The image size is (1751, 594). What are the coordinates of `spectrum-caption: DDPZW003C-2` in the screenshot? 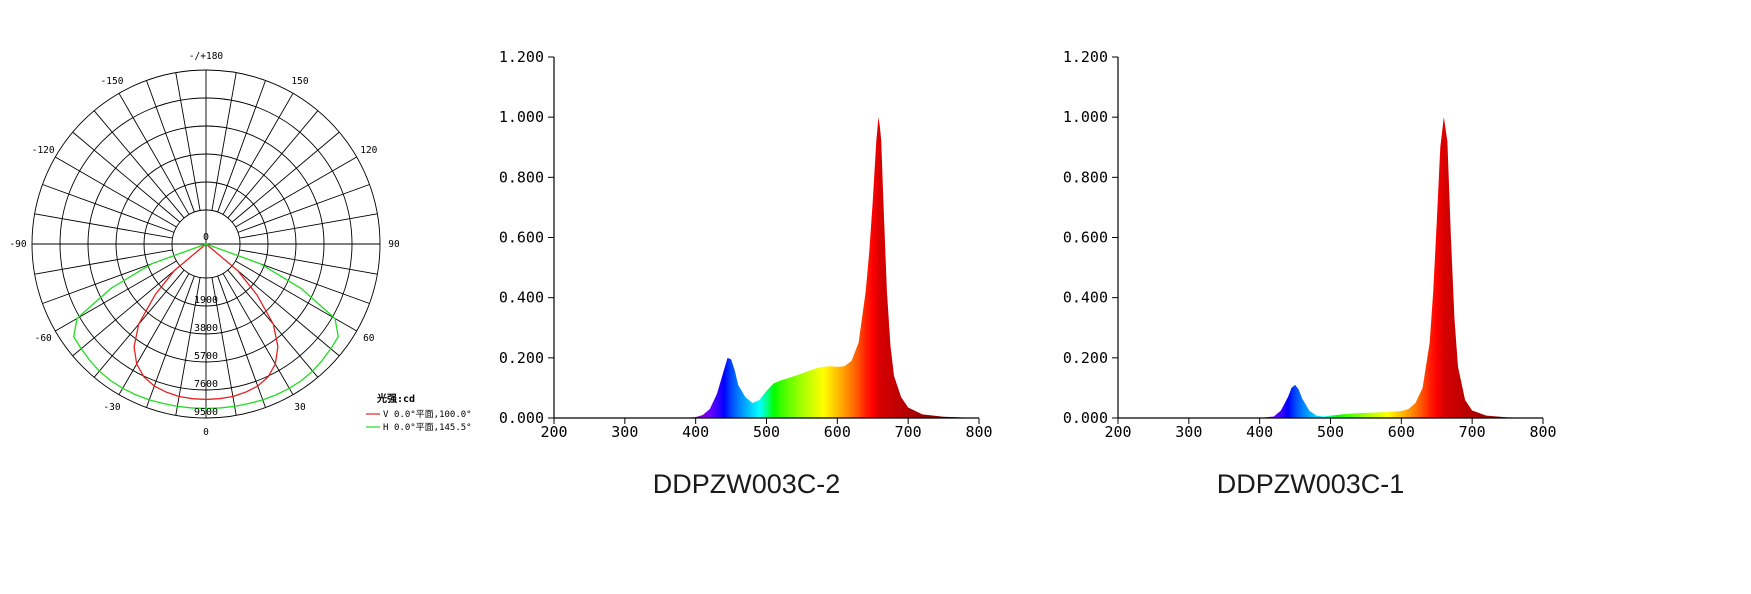 It's located at (747, 484).